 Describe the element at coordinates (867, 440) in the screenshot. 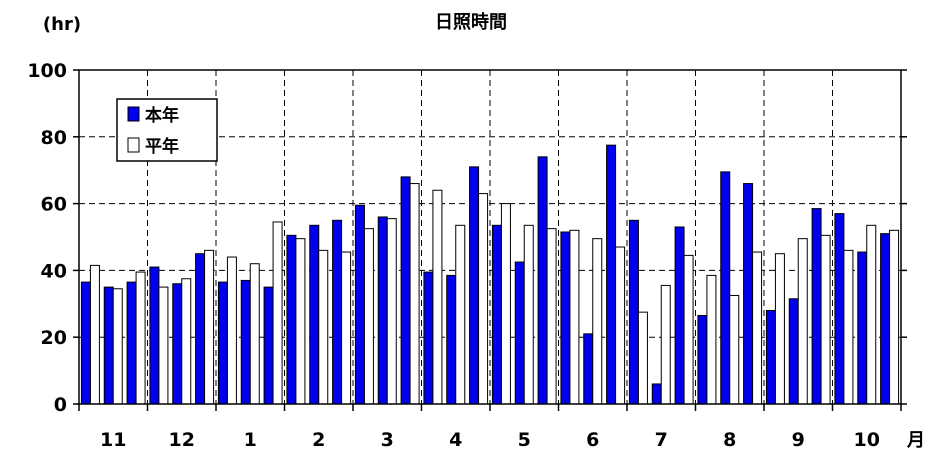

I see `x-tick-label: 10` at that location.